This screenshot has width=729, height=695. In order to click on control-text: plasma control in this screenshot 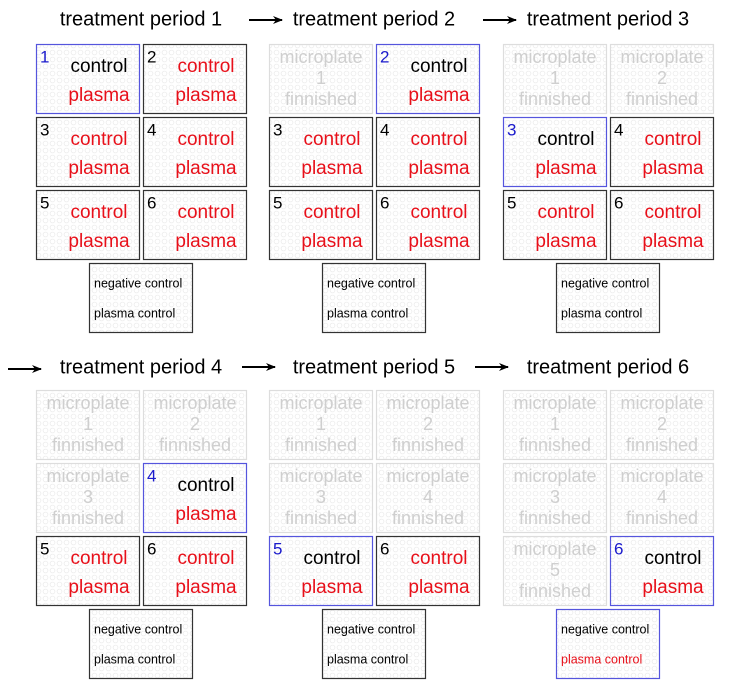, I will do `click(601, 659)`.